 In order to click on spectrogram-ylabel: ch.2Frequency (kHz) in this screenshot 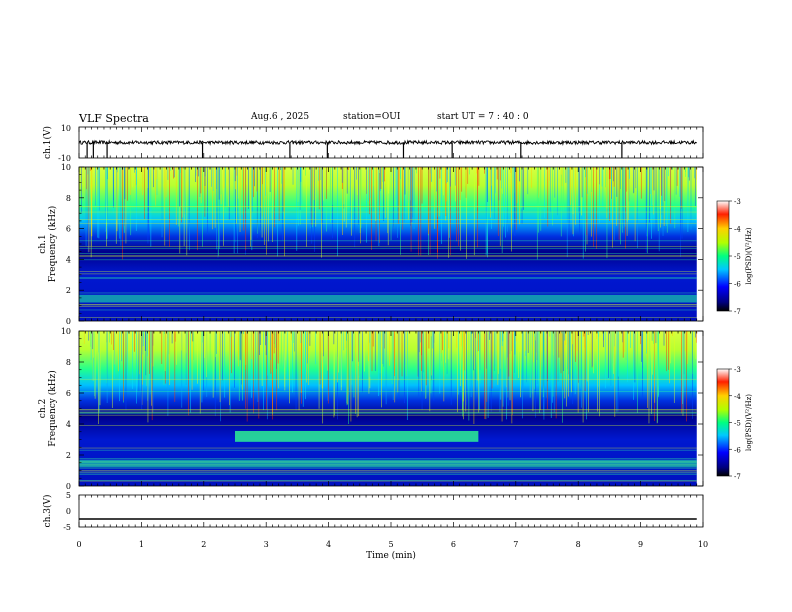, I will do `click(48, 408)`.